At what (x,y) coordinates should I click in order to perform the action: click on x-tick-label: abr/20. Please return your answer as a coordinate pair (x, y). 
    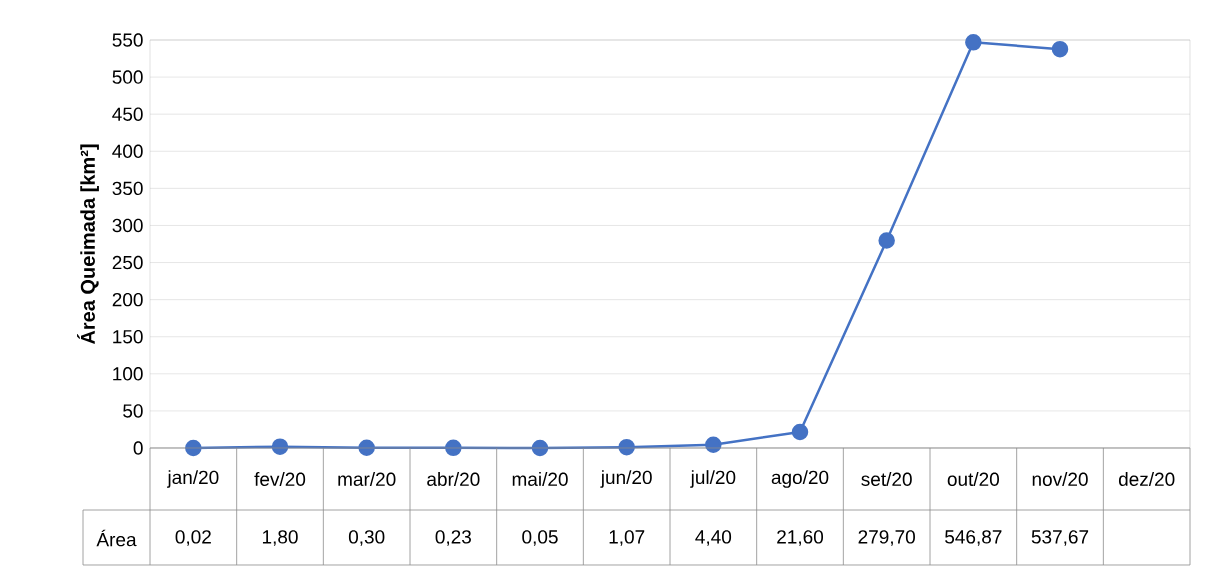
    Looking at the image, I should click on (453, 479).